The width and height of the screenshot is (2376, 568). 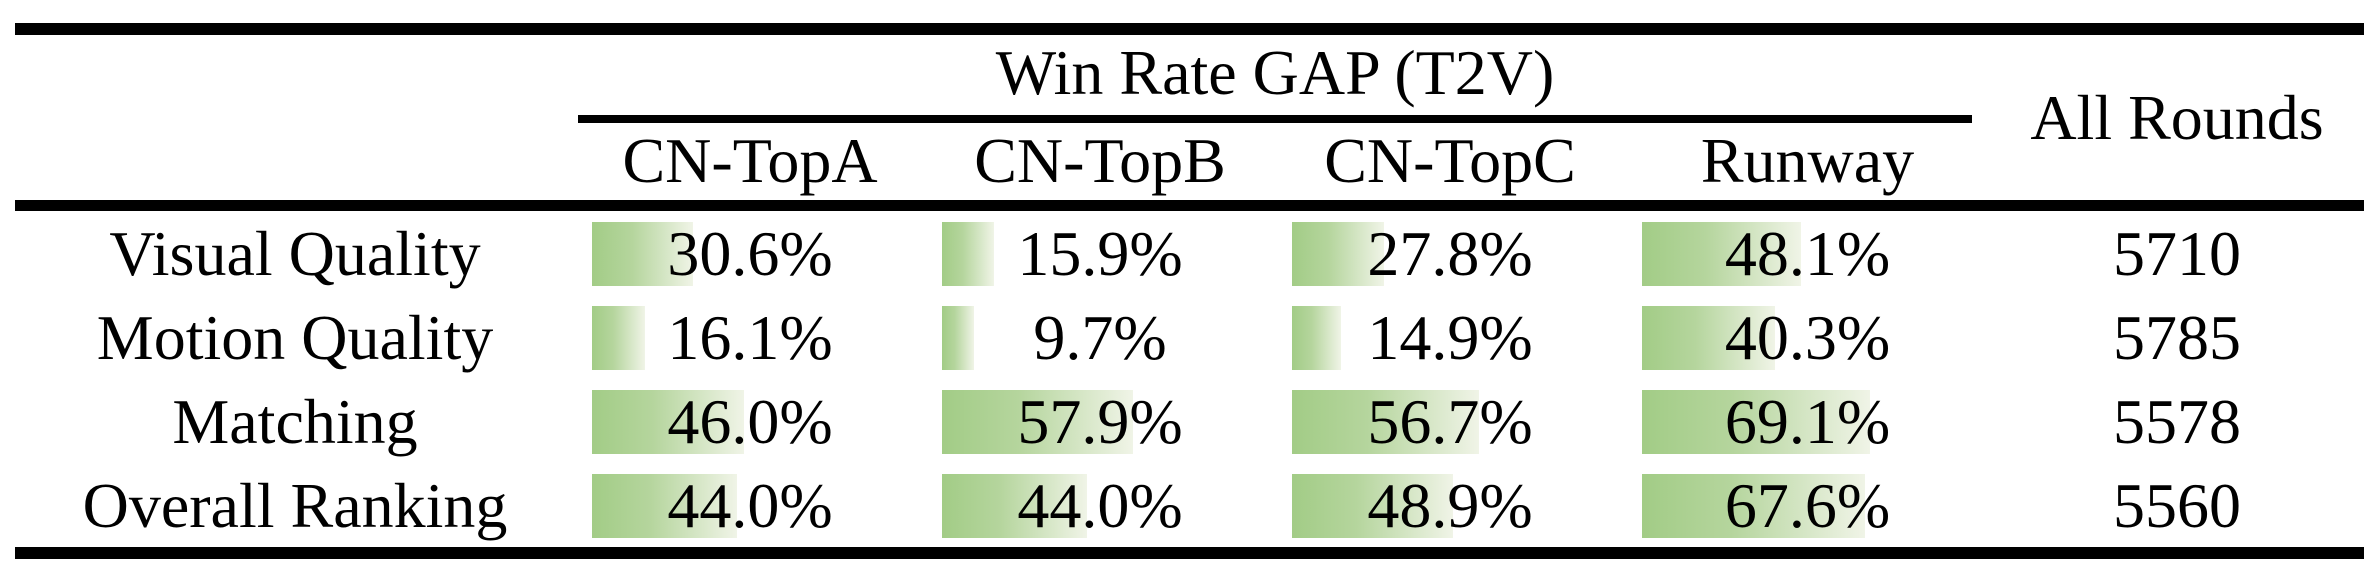 I want to click on win-rate-value: 56.7%, so click(x=1450, y=421).